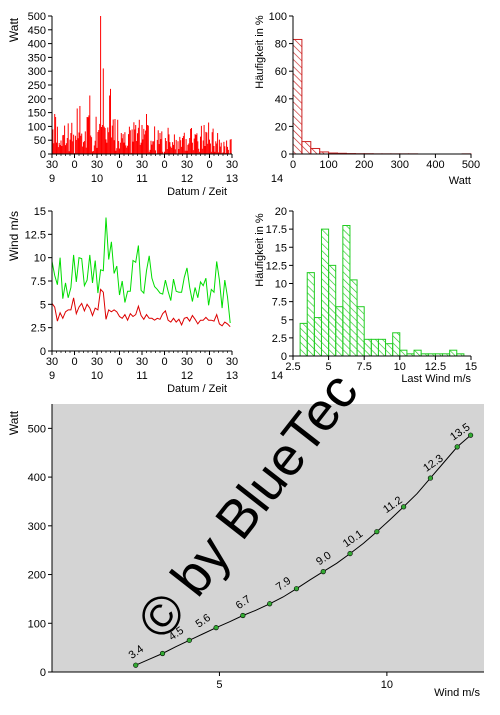 The width and height of the screenshot is (500, 715). Describe the element at coordinates (187, 179) in the screenshot. I see `x-tick-label: 12` at that location.